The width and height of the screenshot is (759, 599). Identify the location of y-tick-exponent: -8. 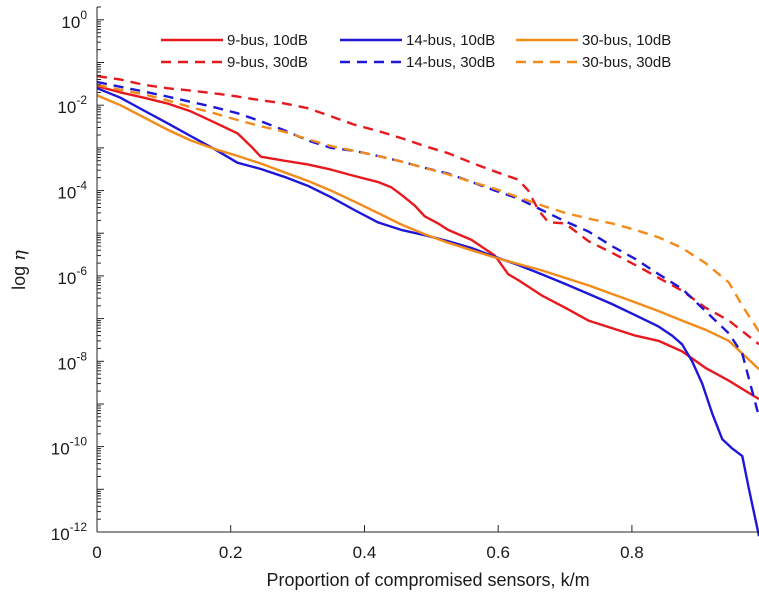
(81, 356).